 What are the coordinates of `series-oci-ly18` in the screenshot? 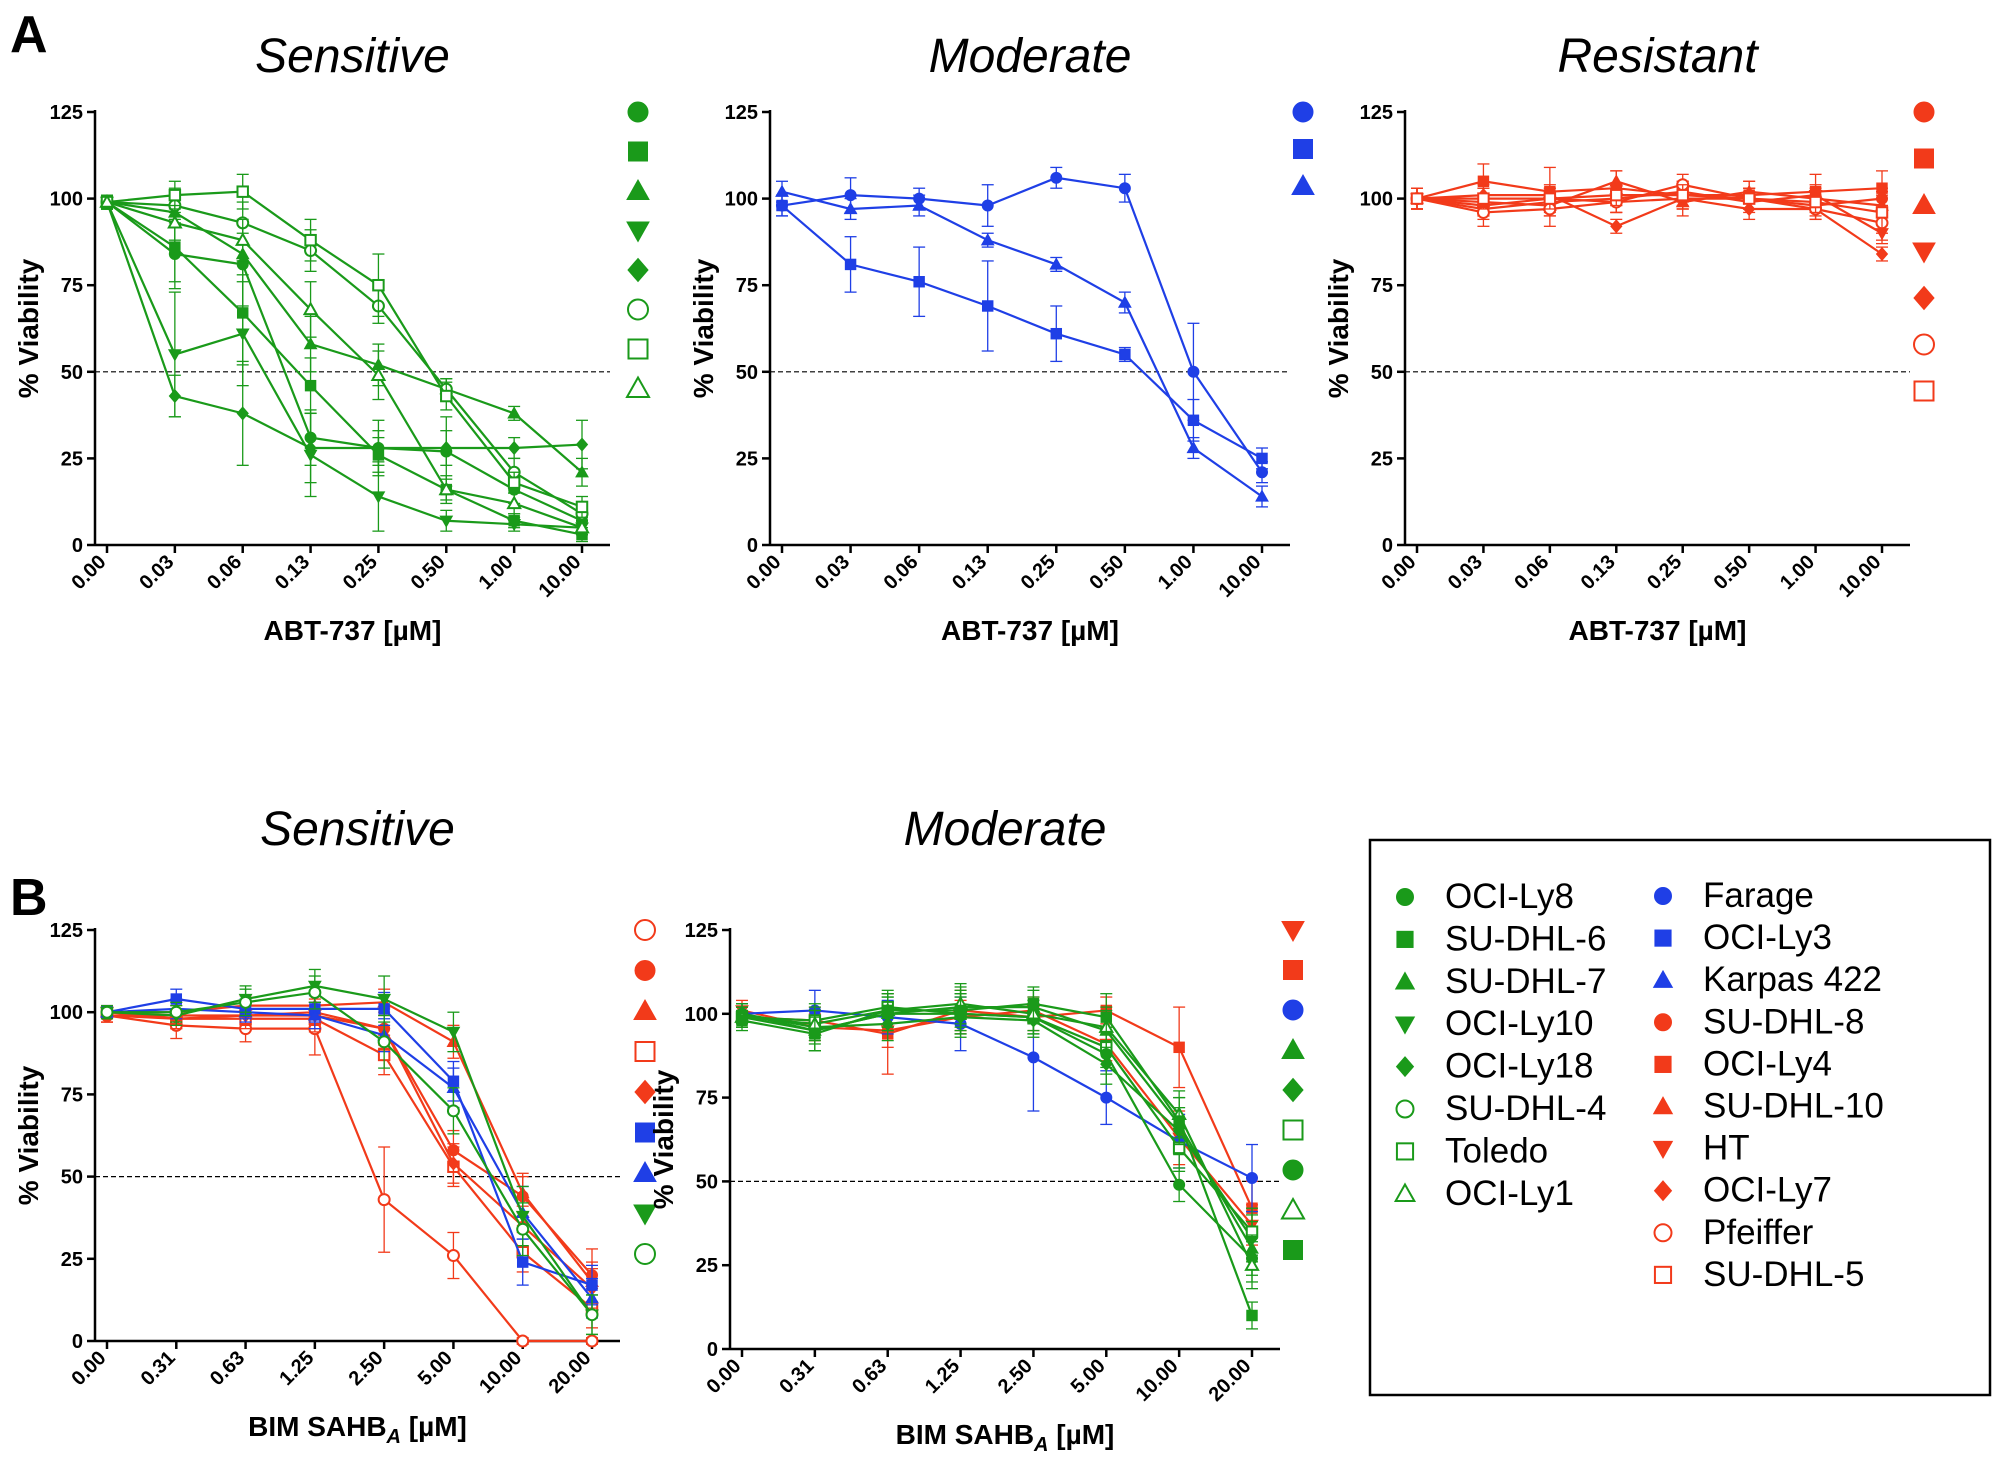 It's located at (344, 339).